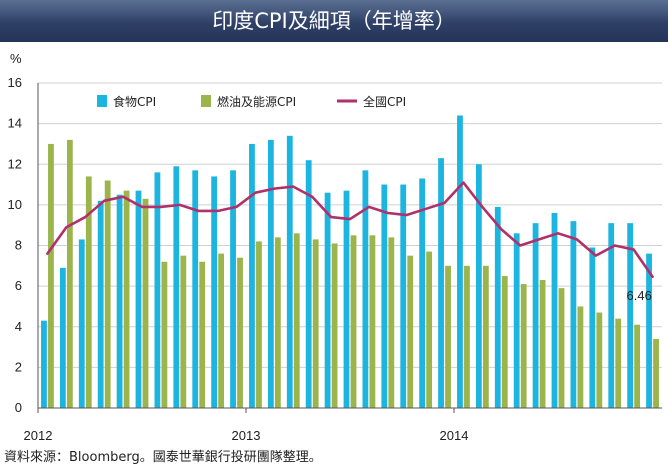  Describe the element at coordinates (38, 435) in the screenshot. I see `x-tick-label: 2012` at that location.